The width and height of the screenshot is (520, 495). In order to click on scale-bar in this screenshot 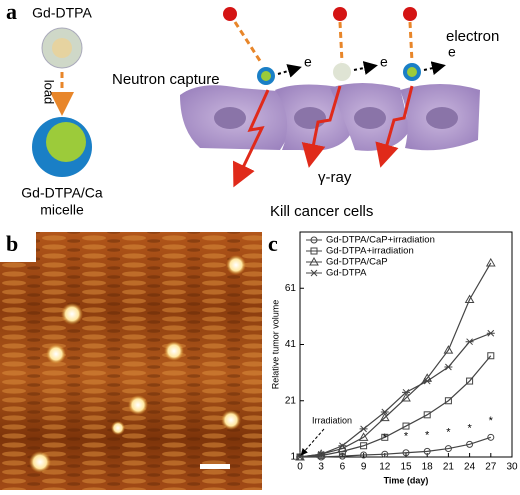, I will do `click(215, 466)`.